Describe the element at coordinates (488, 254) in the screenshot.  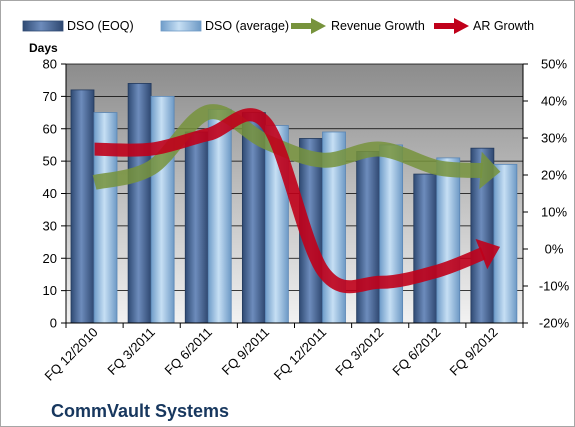
I see `arrowhead-ar-growth` at that location.